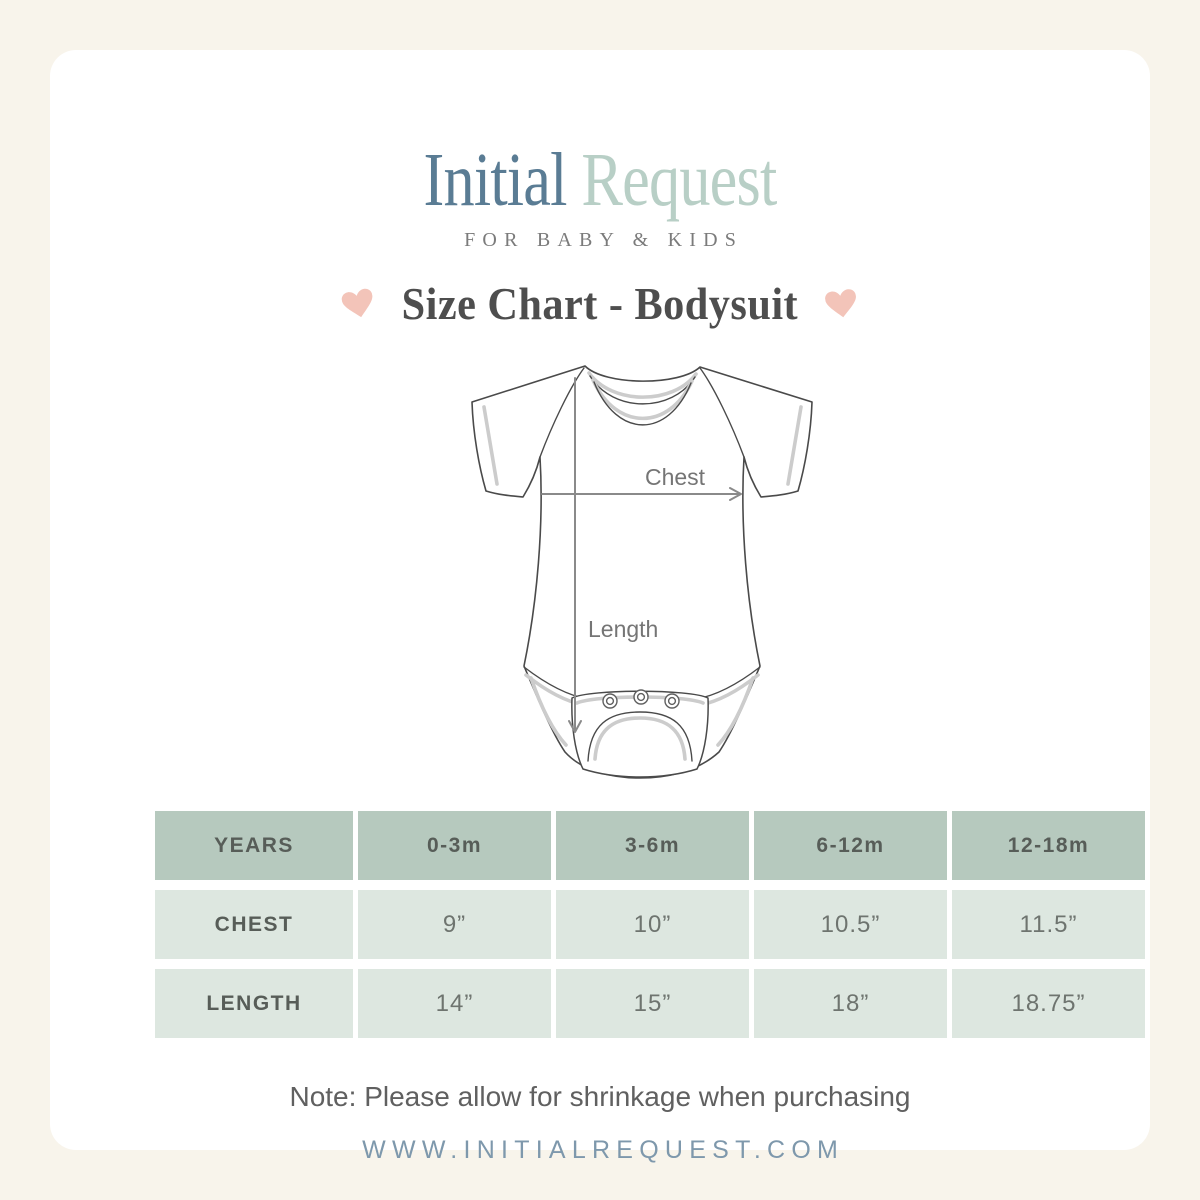 The width and height of the screenshot is (1200, 1200). What do you see at coordinates (254, 924) in the screenshot?
I see `row-label-cell: CHEST` at bounding box center [254, 924].